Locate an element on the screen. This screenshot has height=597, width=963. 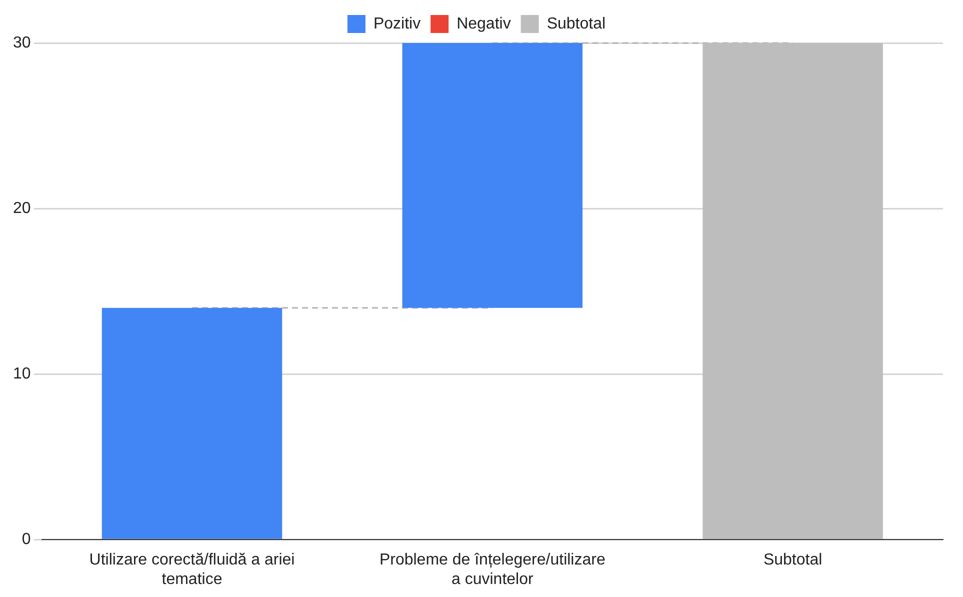
y-tick-label: 20 is located at coordinates (22, 208).